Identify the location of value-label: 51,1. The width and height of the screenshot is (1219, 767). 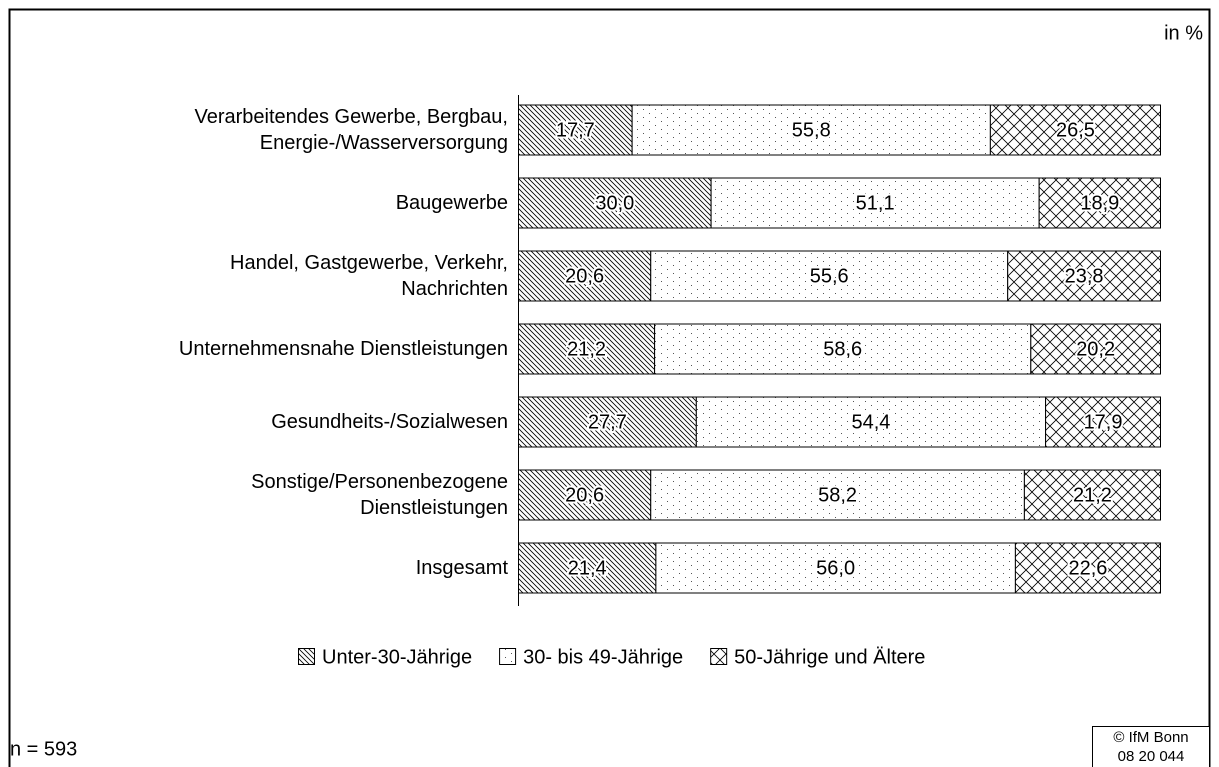
(875, 203).